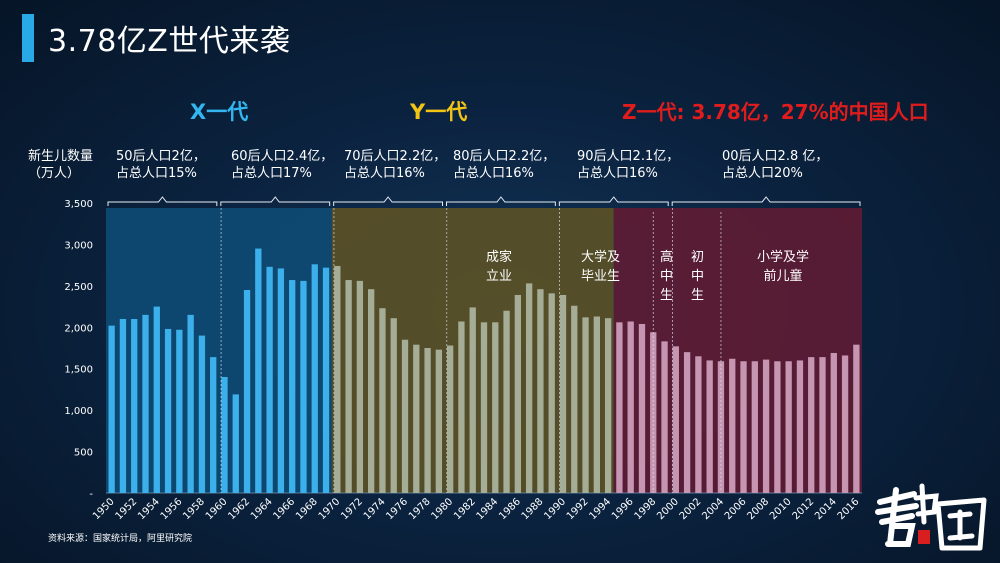 This screenshot has width=1000, height=563. What do you see at coordinates (529, 388) in the screenshot?
I see `bar-1987` at bounding box center [529, 388].